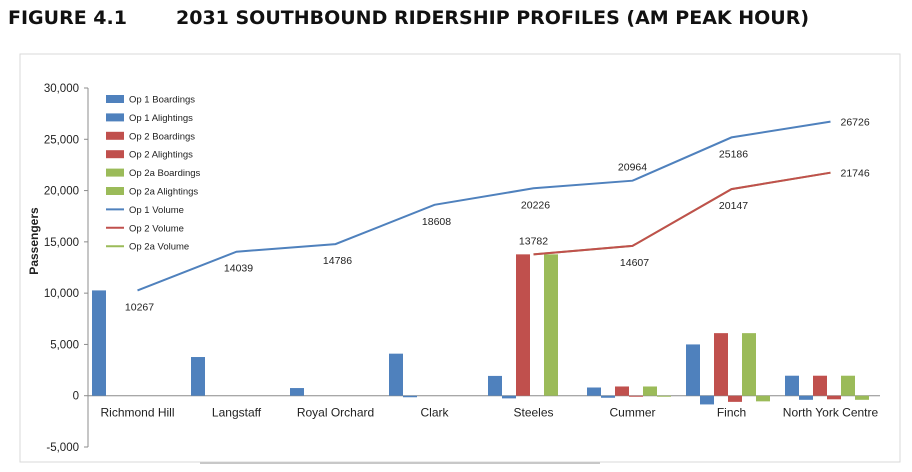 The image size is (912, 472). What do you see at coordinates (156, 228) in the screenshot?
I see `legend-label: Op 2 Volume` at bounding box center [156, 228].